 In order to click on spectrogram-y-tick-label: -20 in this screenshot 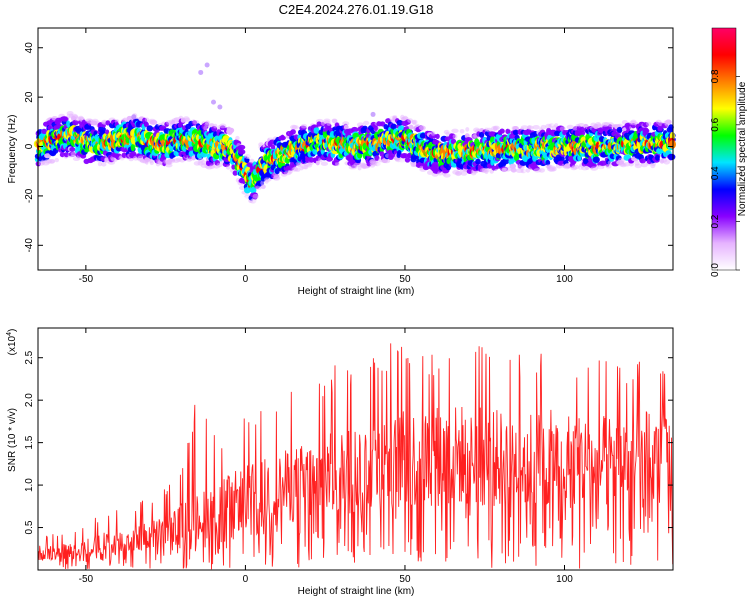, I will do `click(29, 195)`.